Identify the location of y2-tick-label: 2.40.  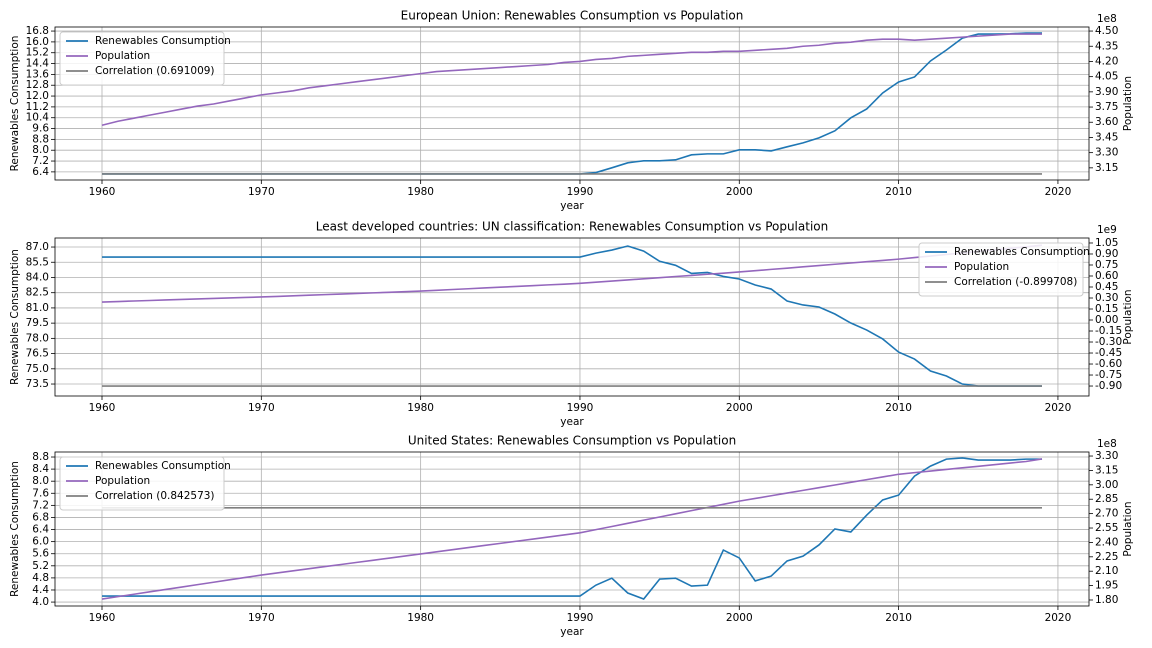
(1106, 542).